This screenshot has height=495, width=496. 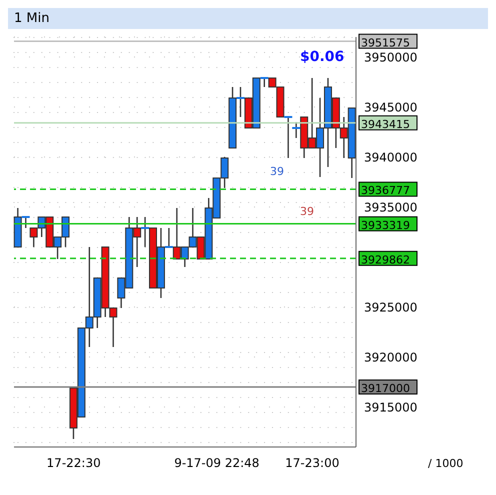 I want to click on chart-title: 1 Min, so click(x=248, y=18).